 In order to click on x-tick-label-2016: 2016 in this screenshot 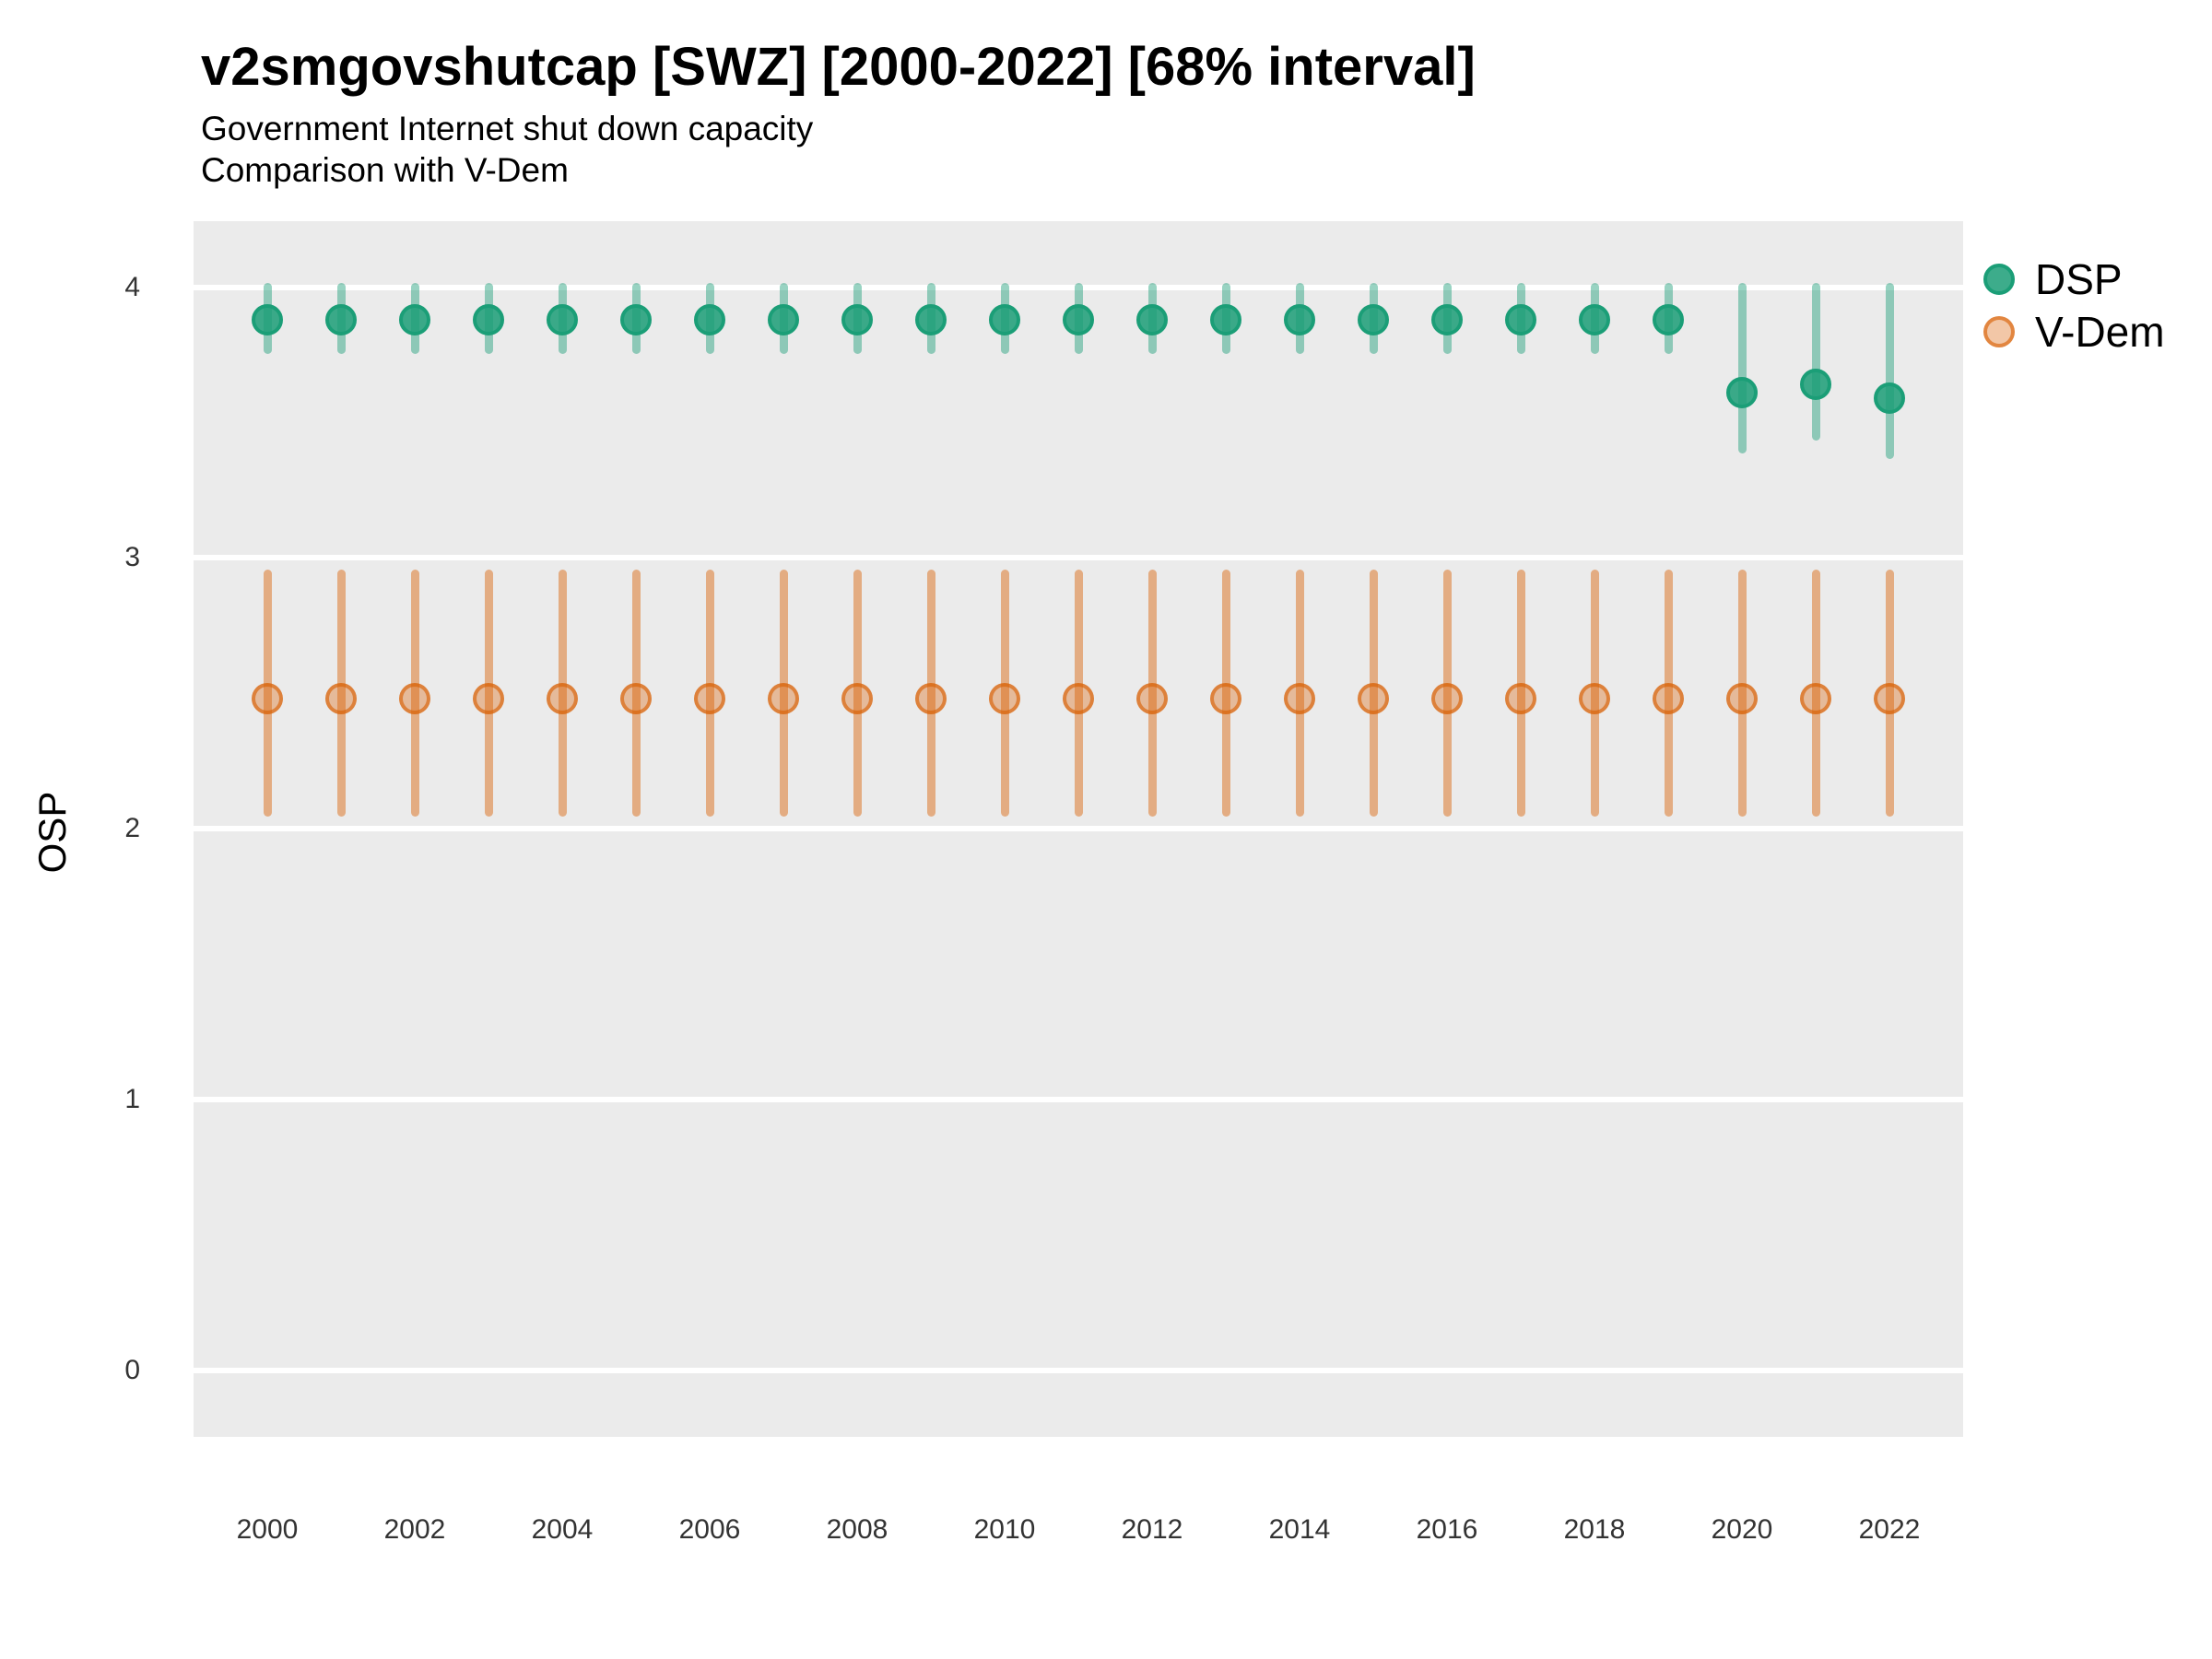, I will do `click(1447, 1529)`.